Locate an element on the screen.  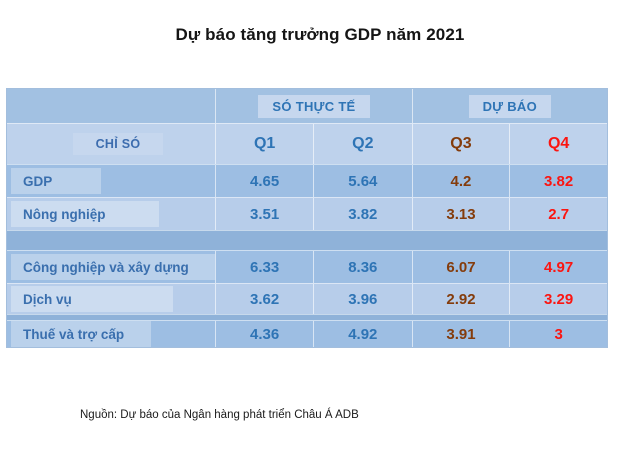
table-row-thue: Thuế và trợ cấp 4.36 4.92 3.91 3 is located at coordinates (307, 333).